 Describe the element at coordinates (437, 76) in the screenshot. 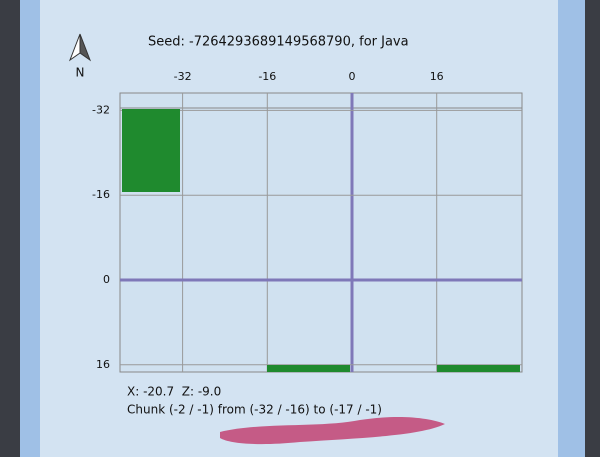

I see `x-tick-label: 16` at that location.